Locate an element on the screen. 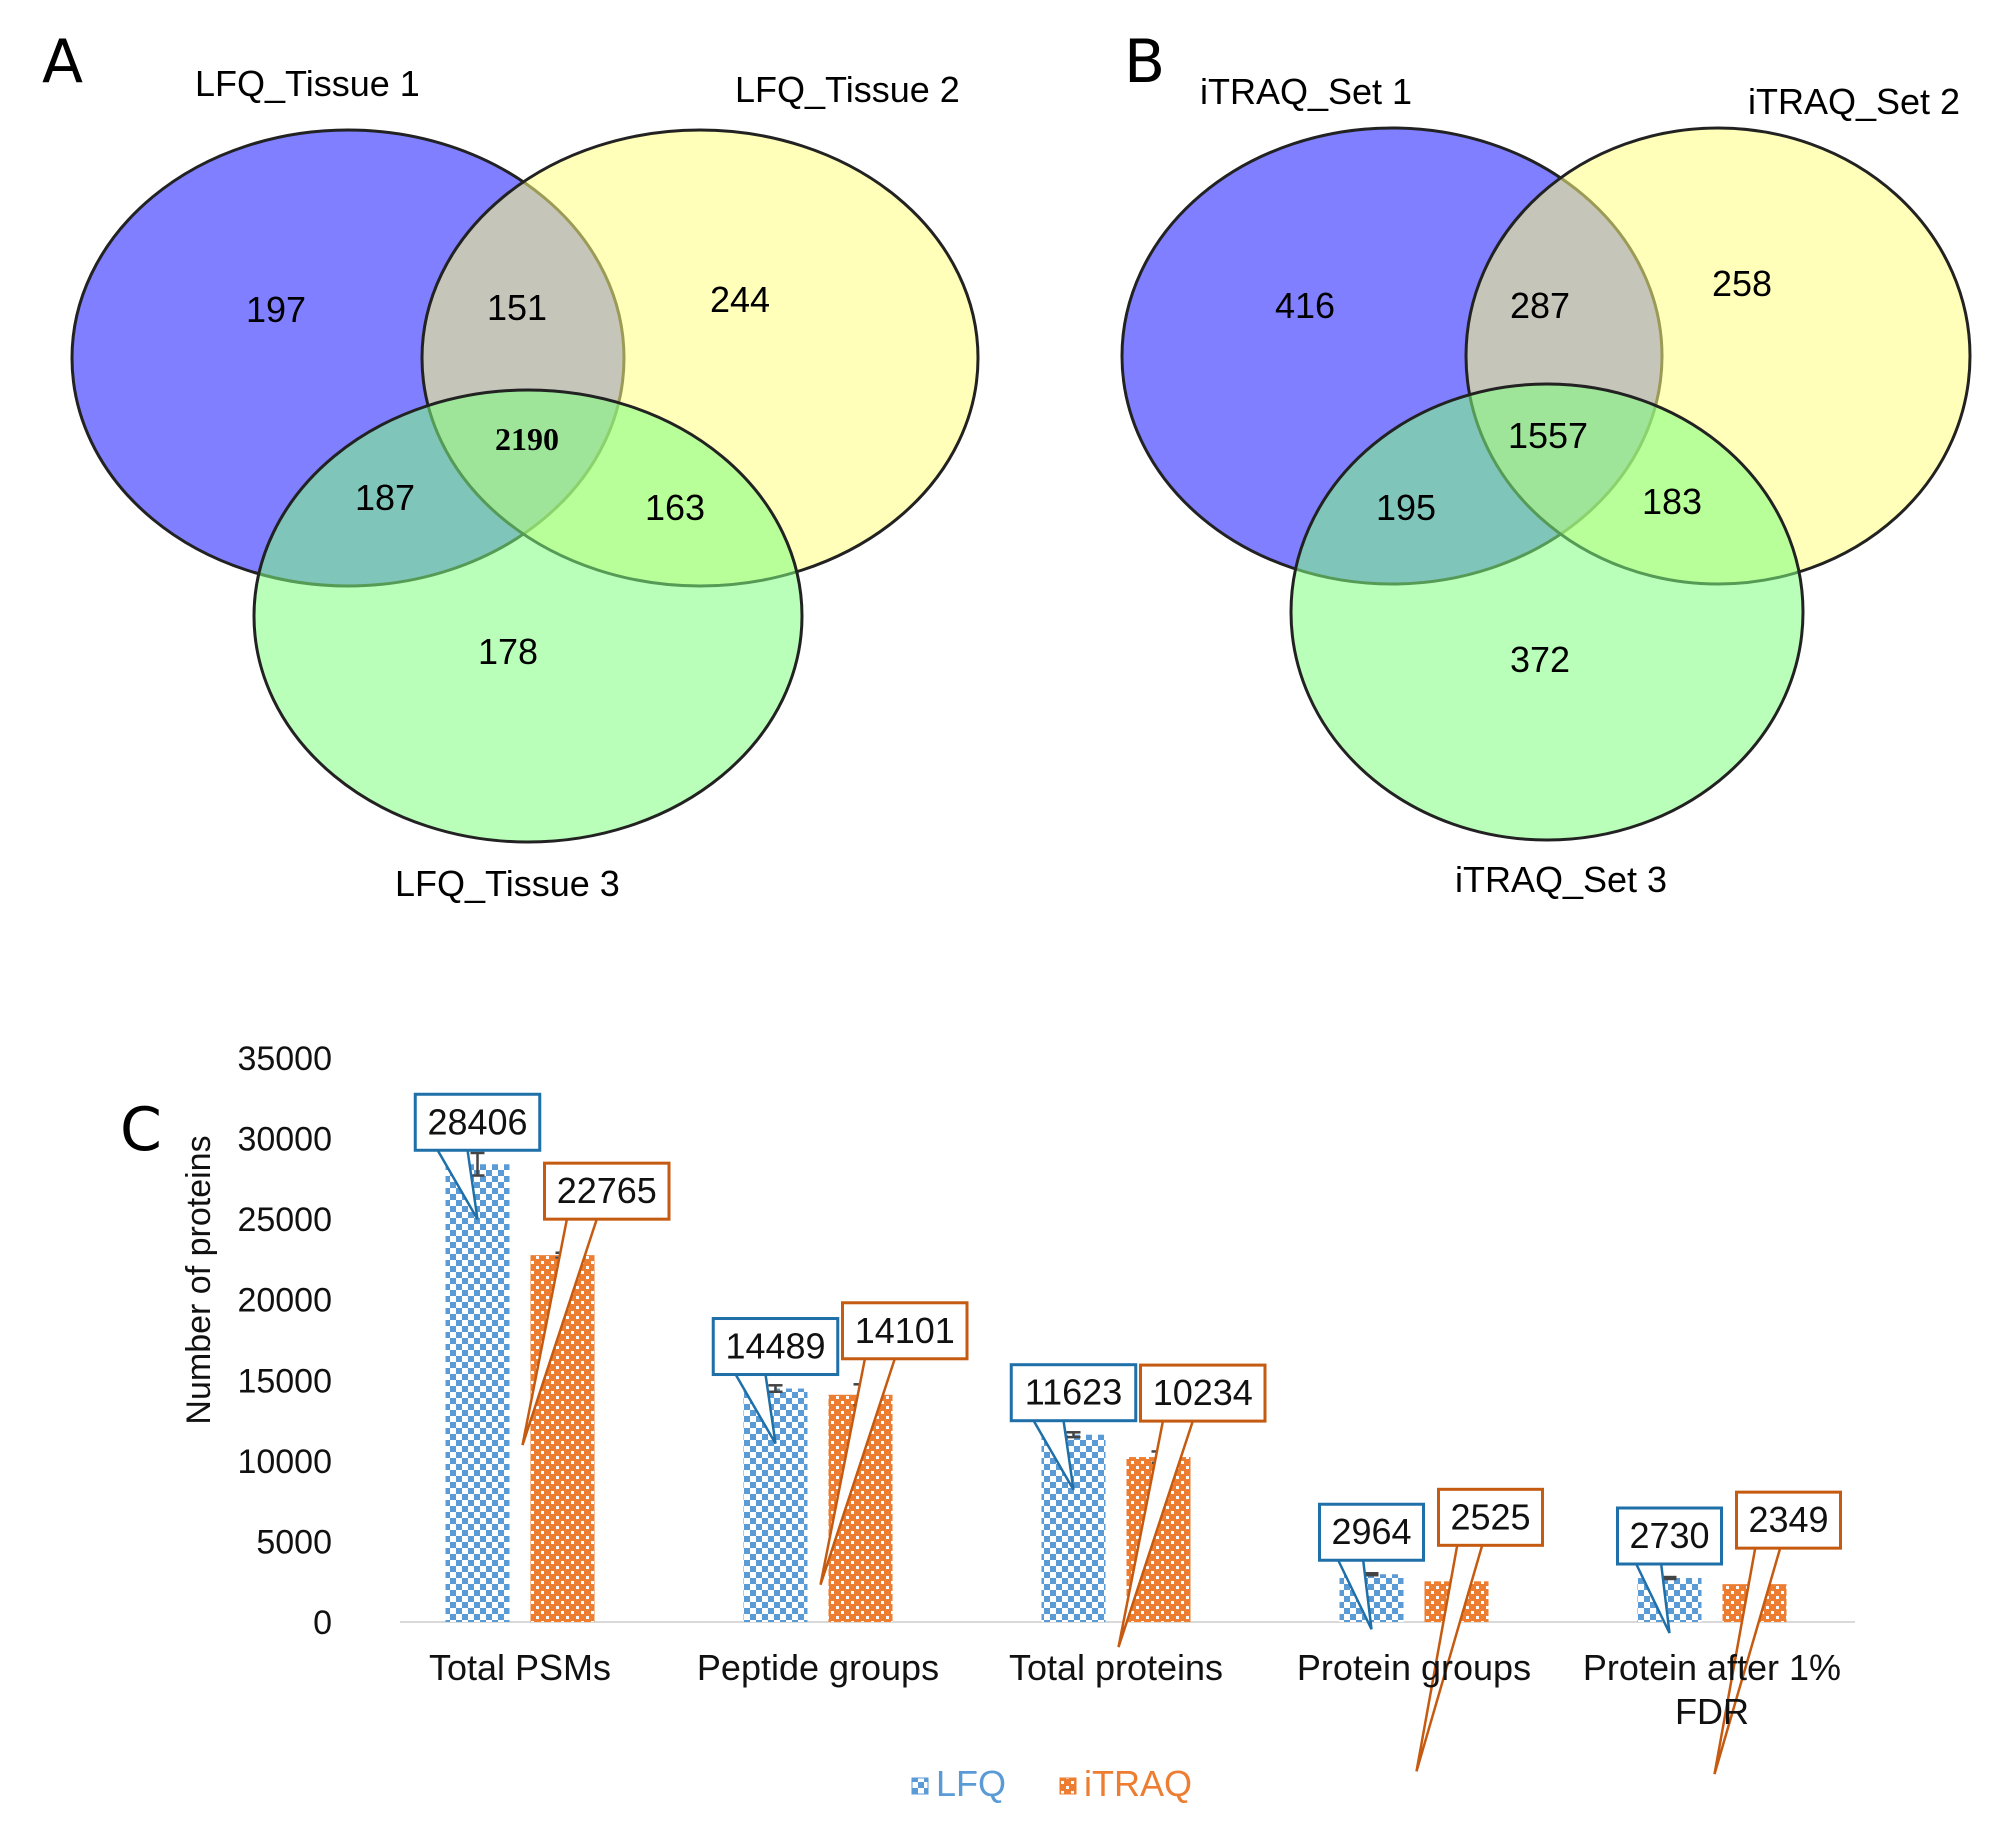  data-label-itraq-4: 2349 is located at coordinates (1777, 1632).